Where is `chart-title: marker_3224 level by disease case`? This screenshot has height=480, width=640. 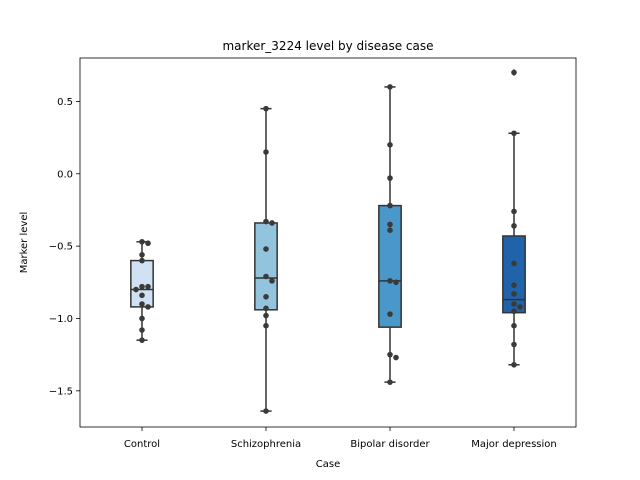
chart-title: marker_3224 level by disease case is located at coordinates (327, 46).